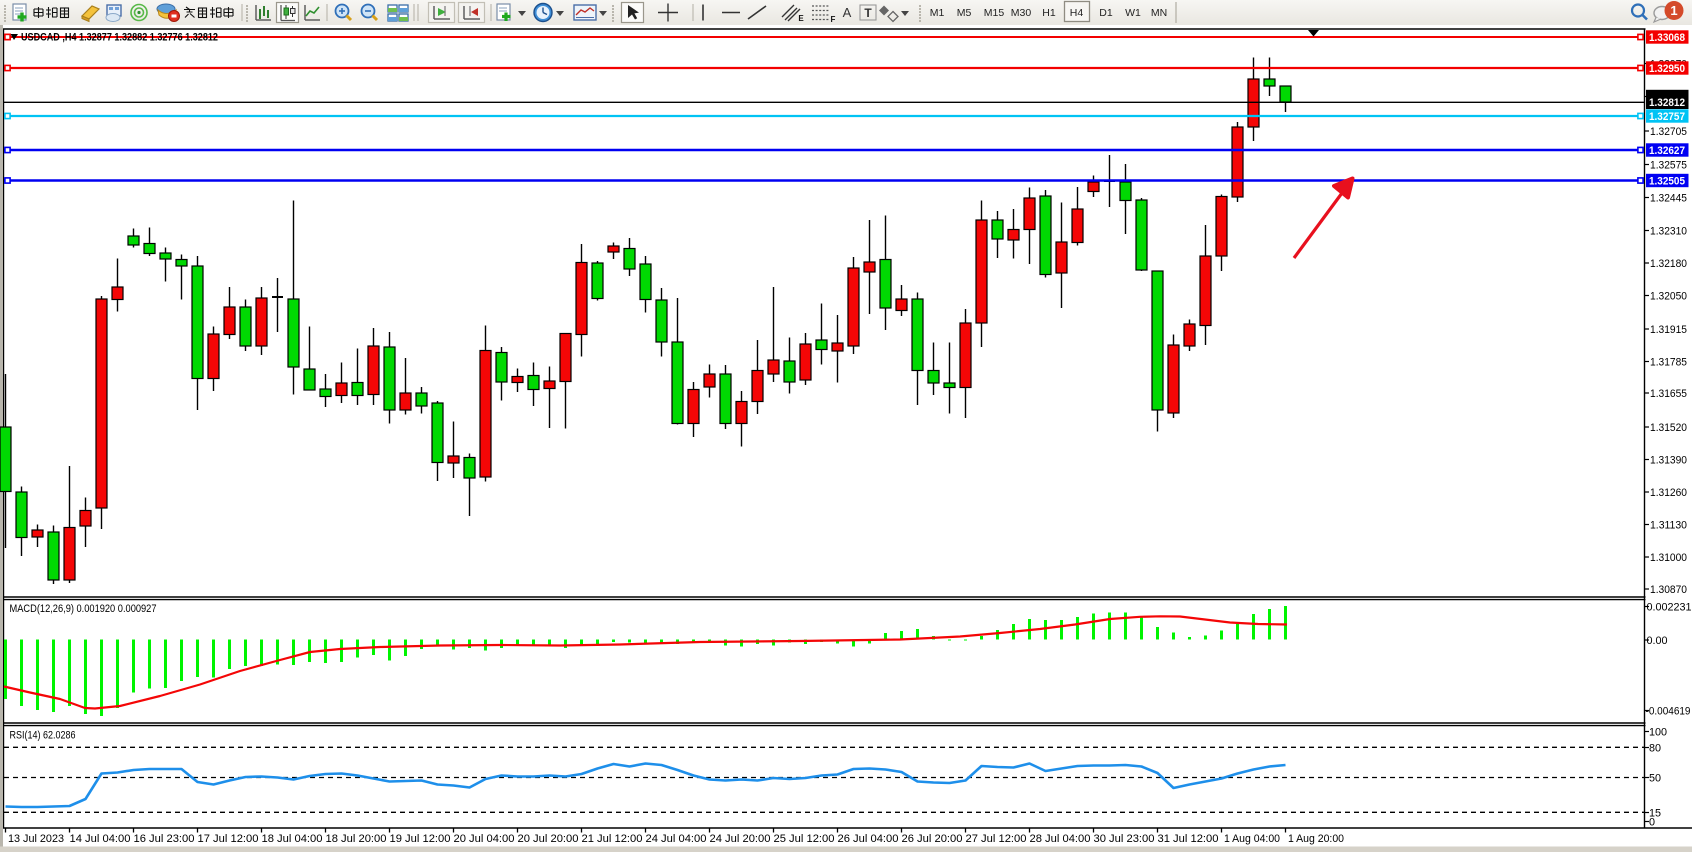 This screenshot has width=1692, height=852. What do you see at coordinates (1668, 493) in the screenshot?
I see `svg-text: 1.31260` at bounding box center [1668, 493].